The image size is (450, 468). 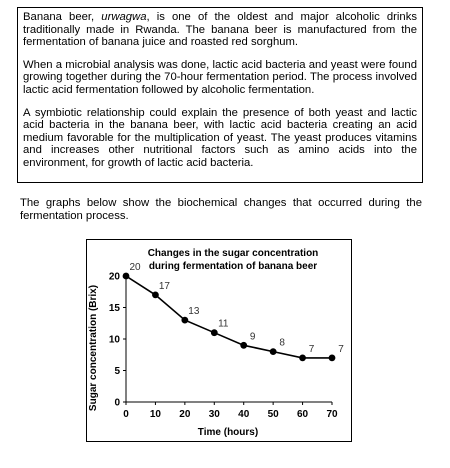 What do you see at coordinates (115, 340) in the screenshot?
I see `y-tick-label: 10` at bounding box center [115, 340].